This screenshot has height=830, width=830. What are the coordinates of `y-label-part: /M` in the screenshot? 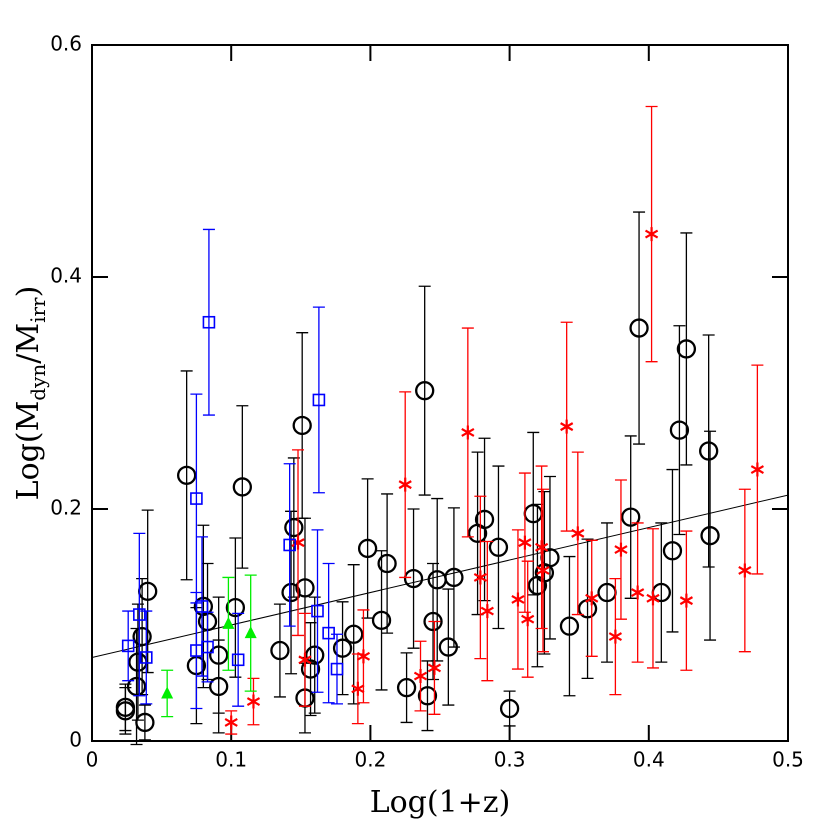 It's located at (28, 343).